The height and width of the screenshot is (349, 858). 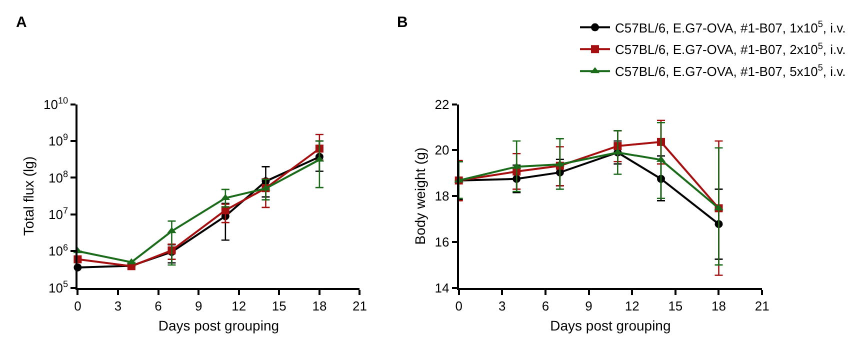 What do you see at coordinates (420, 196) in the screenshot?
I see `y-axis-title: Body weight (g)` at bounding box center [420, 196].